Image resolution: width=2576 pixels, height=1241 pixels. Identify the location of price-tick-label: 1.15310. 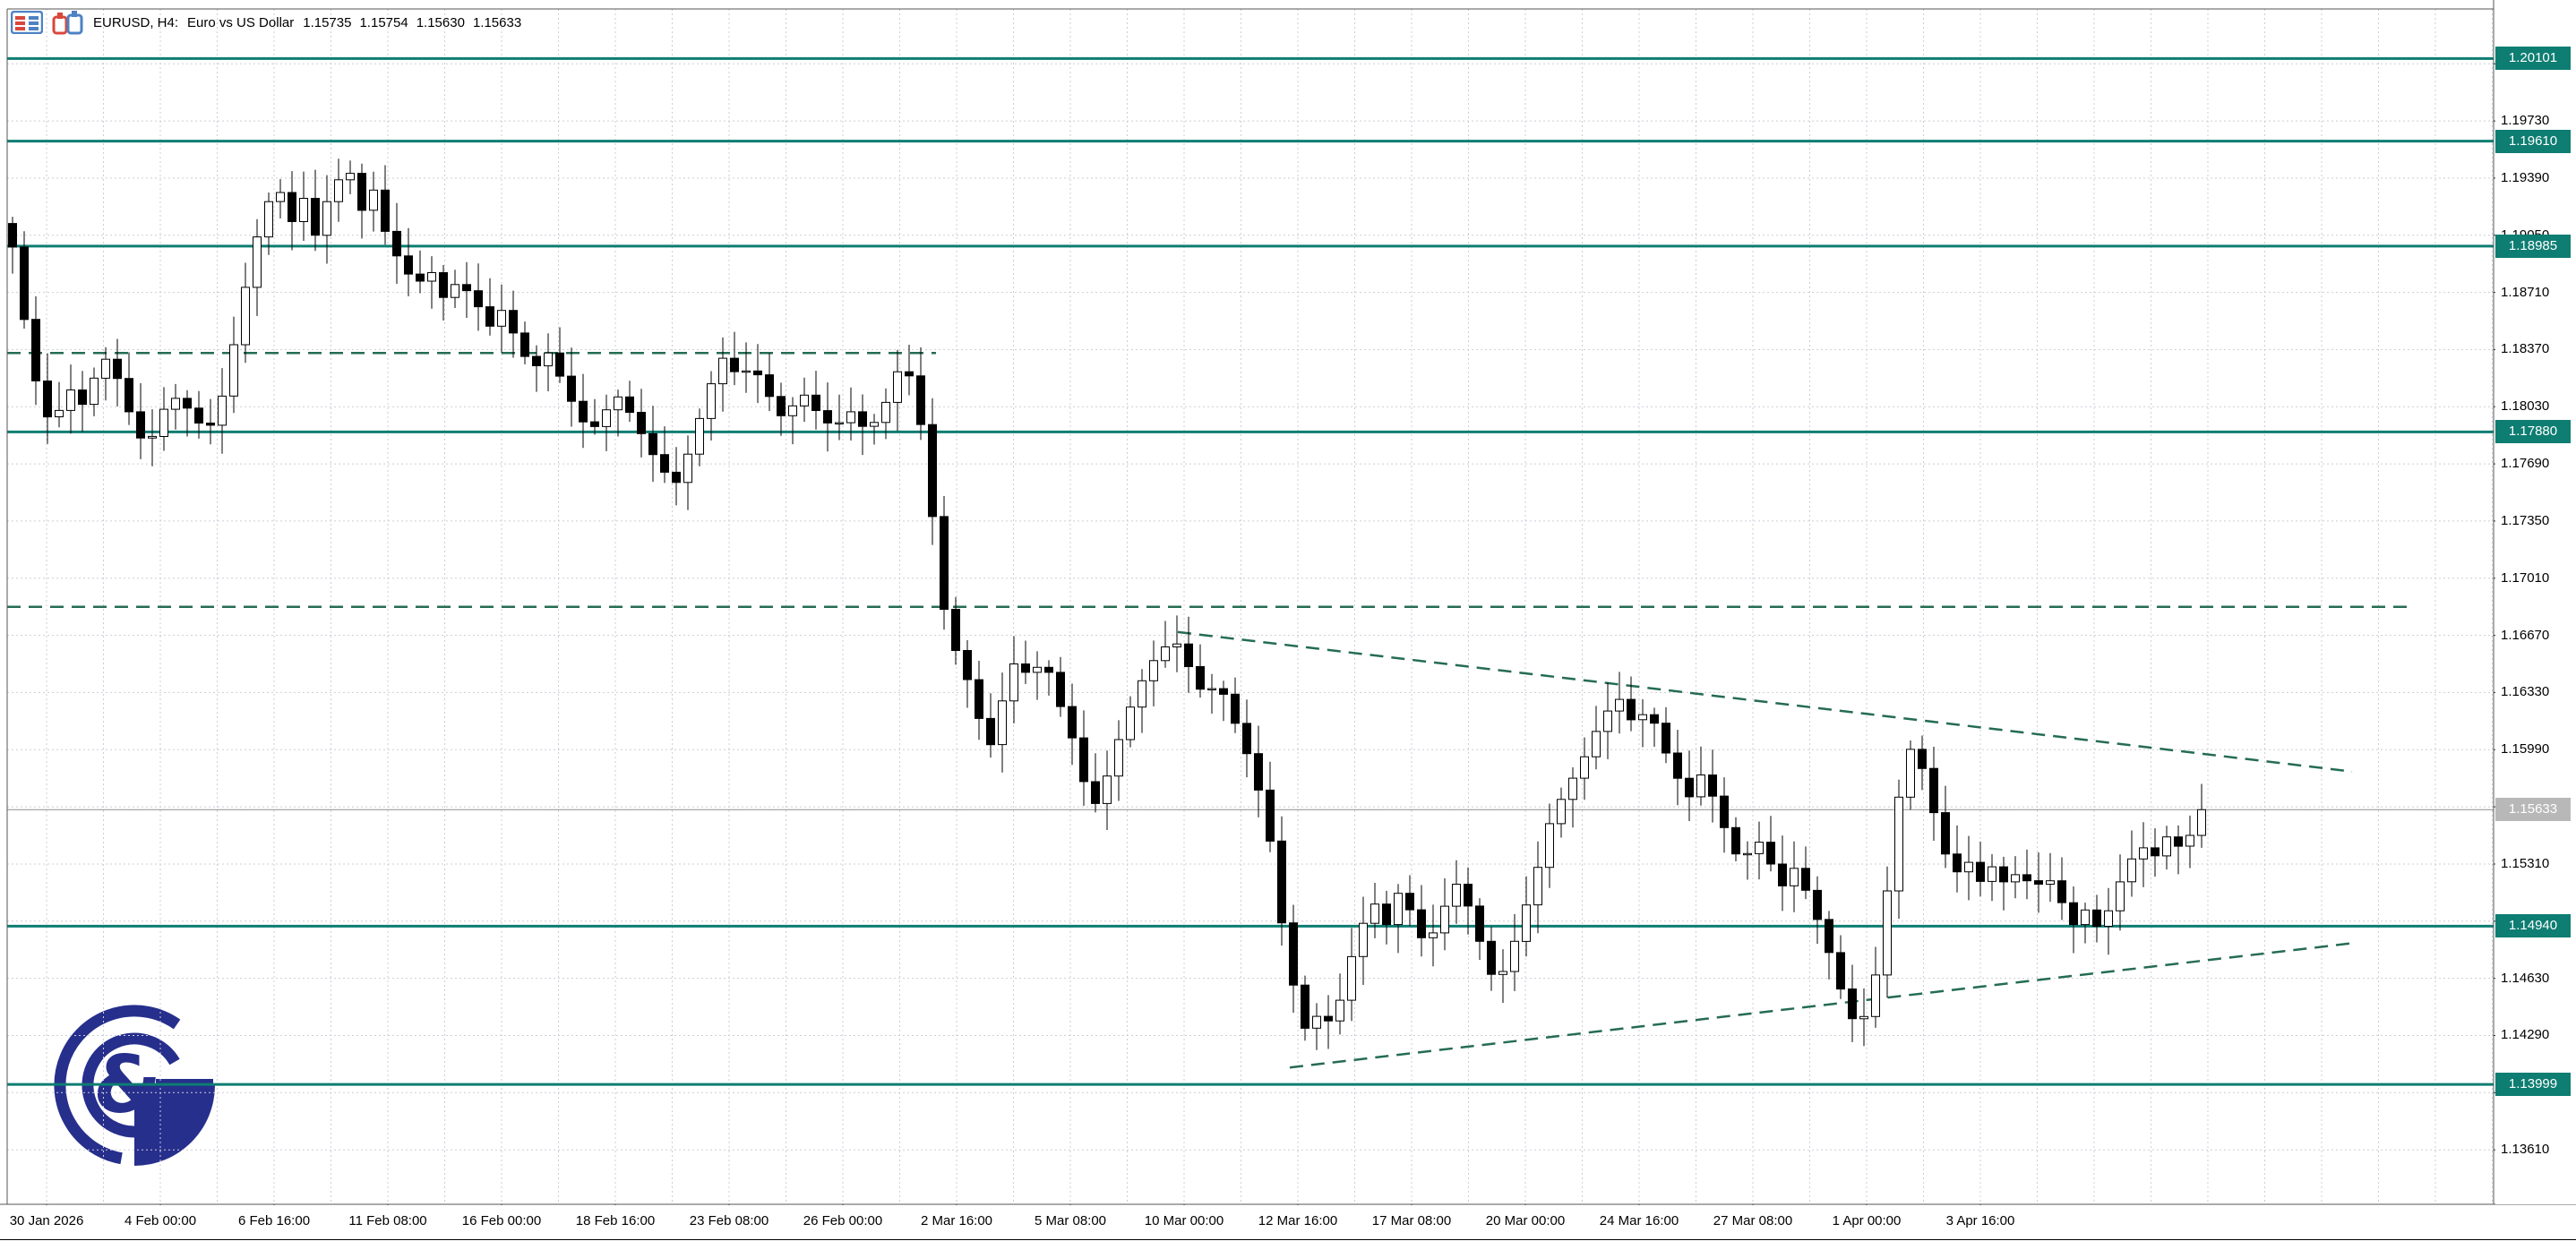
(2525, 863).